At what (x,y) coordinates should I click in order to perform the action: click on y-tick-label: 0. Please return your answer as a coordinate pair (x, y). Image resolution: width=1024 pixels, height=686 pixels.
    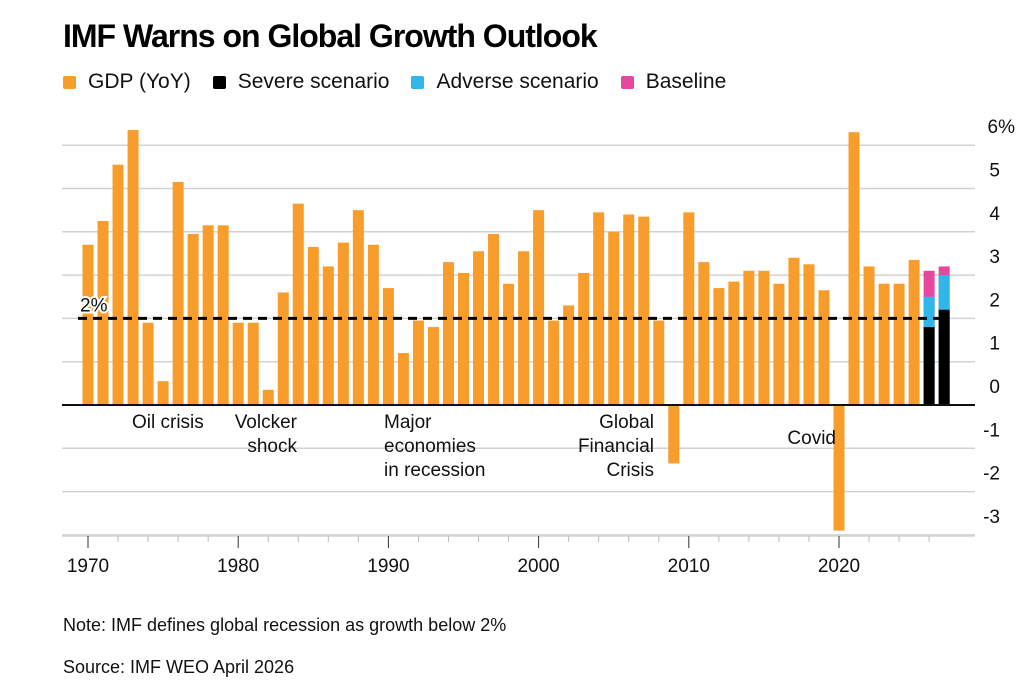
    Looking at the image, I should click on (994, 387).